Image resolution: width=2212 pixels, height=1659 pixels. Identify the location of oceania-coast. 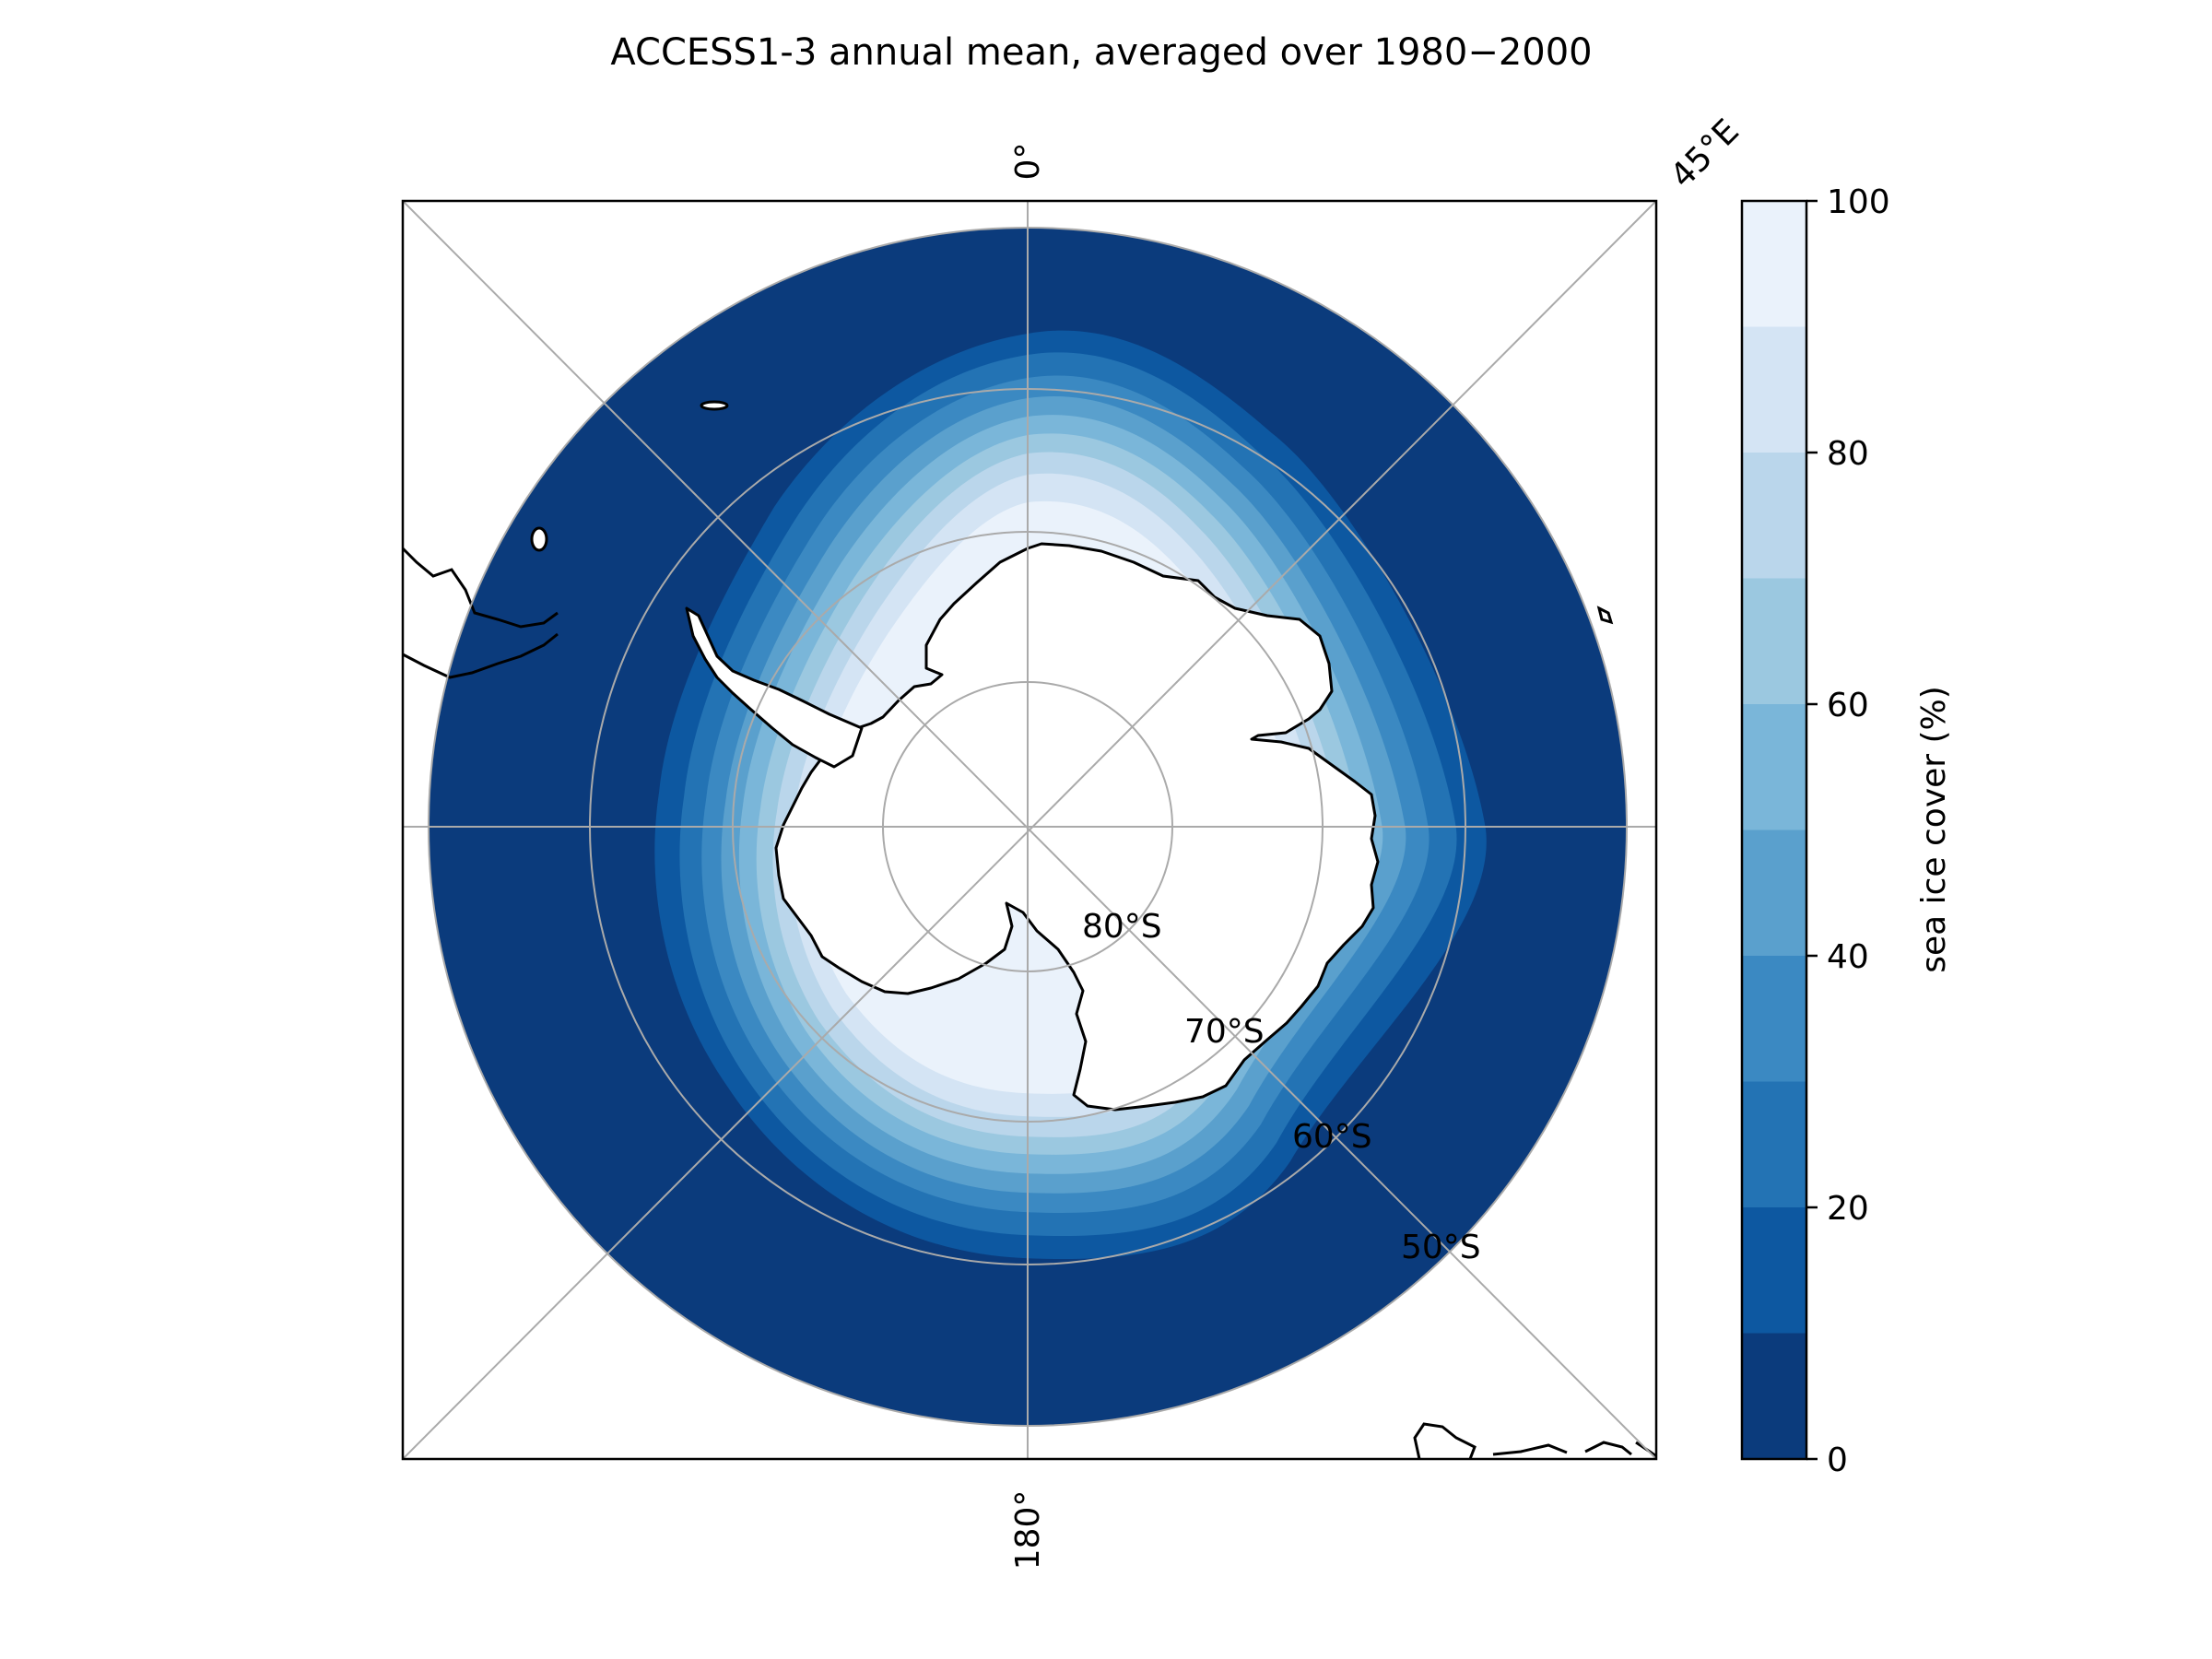
(1535, 1441).